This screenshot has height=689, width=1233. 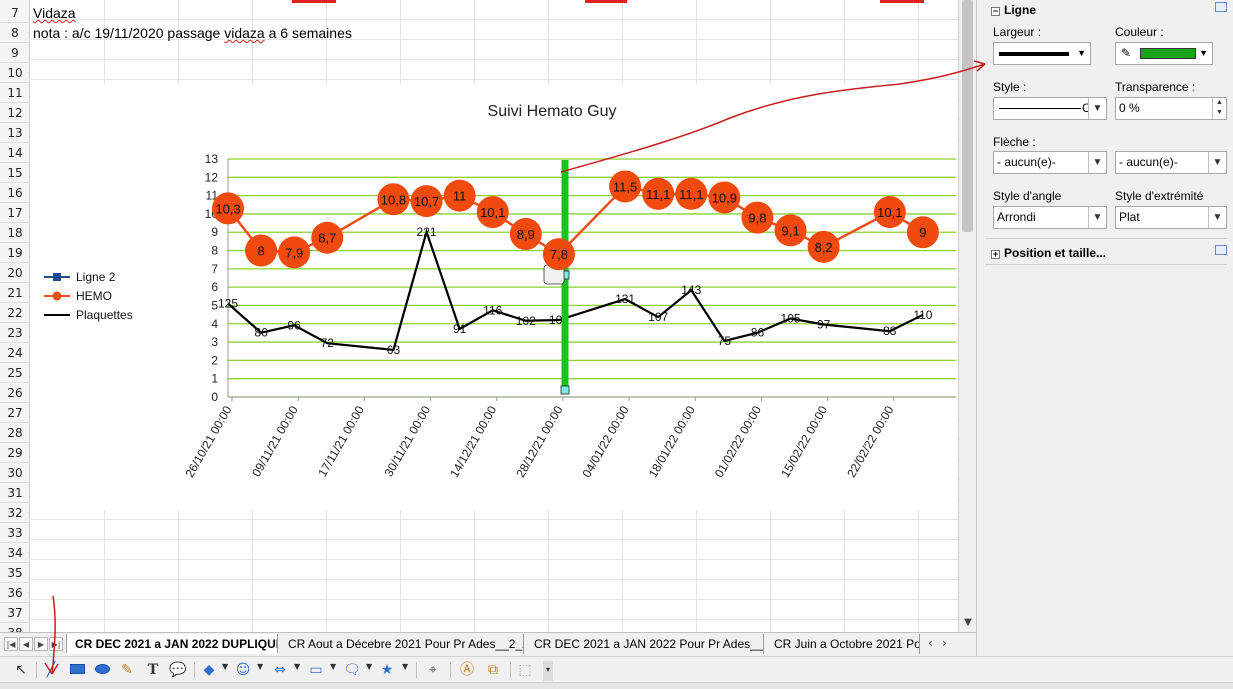 I want to click on callout-tool-icon: 💬, so click(x=178, y=670).